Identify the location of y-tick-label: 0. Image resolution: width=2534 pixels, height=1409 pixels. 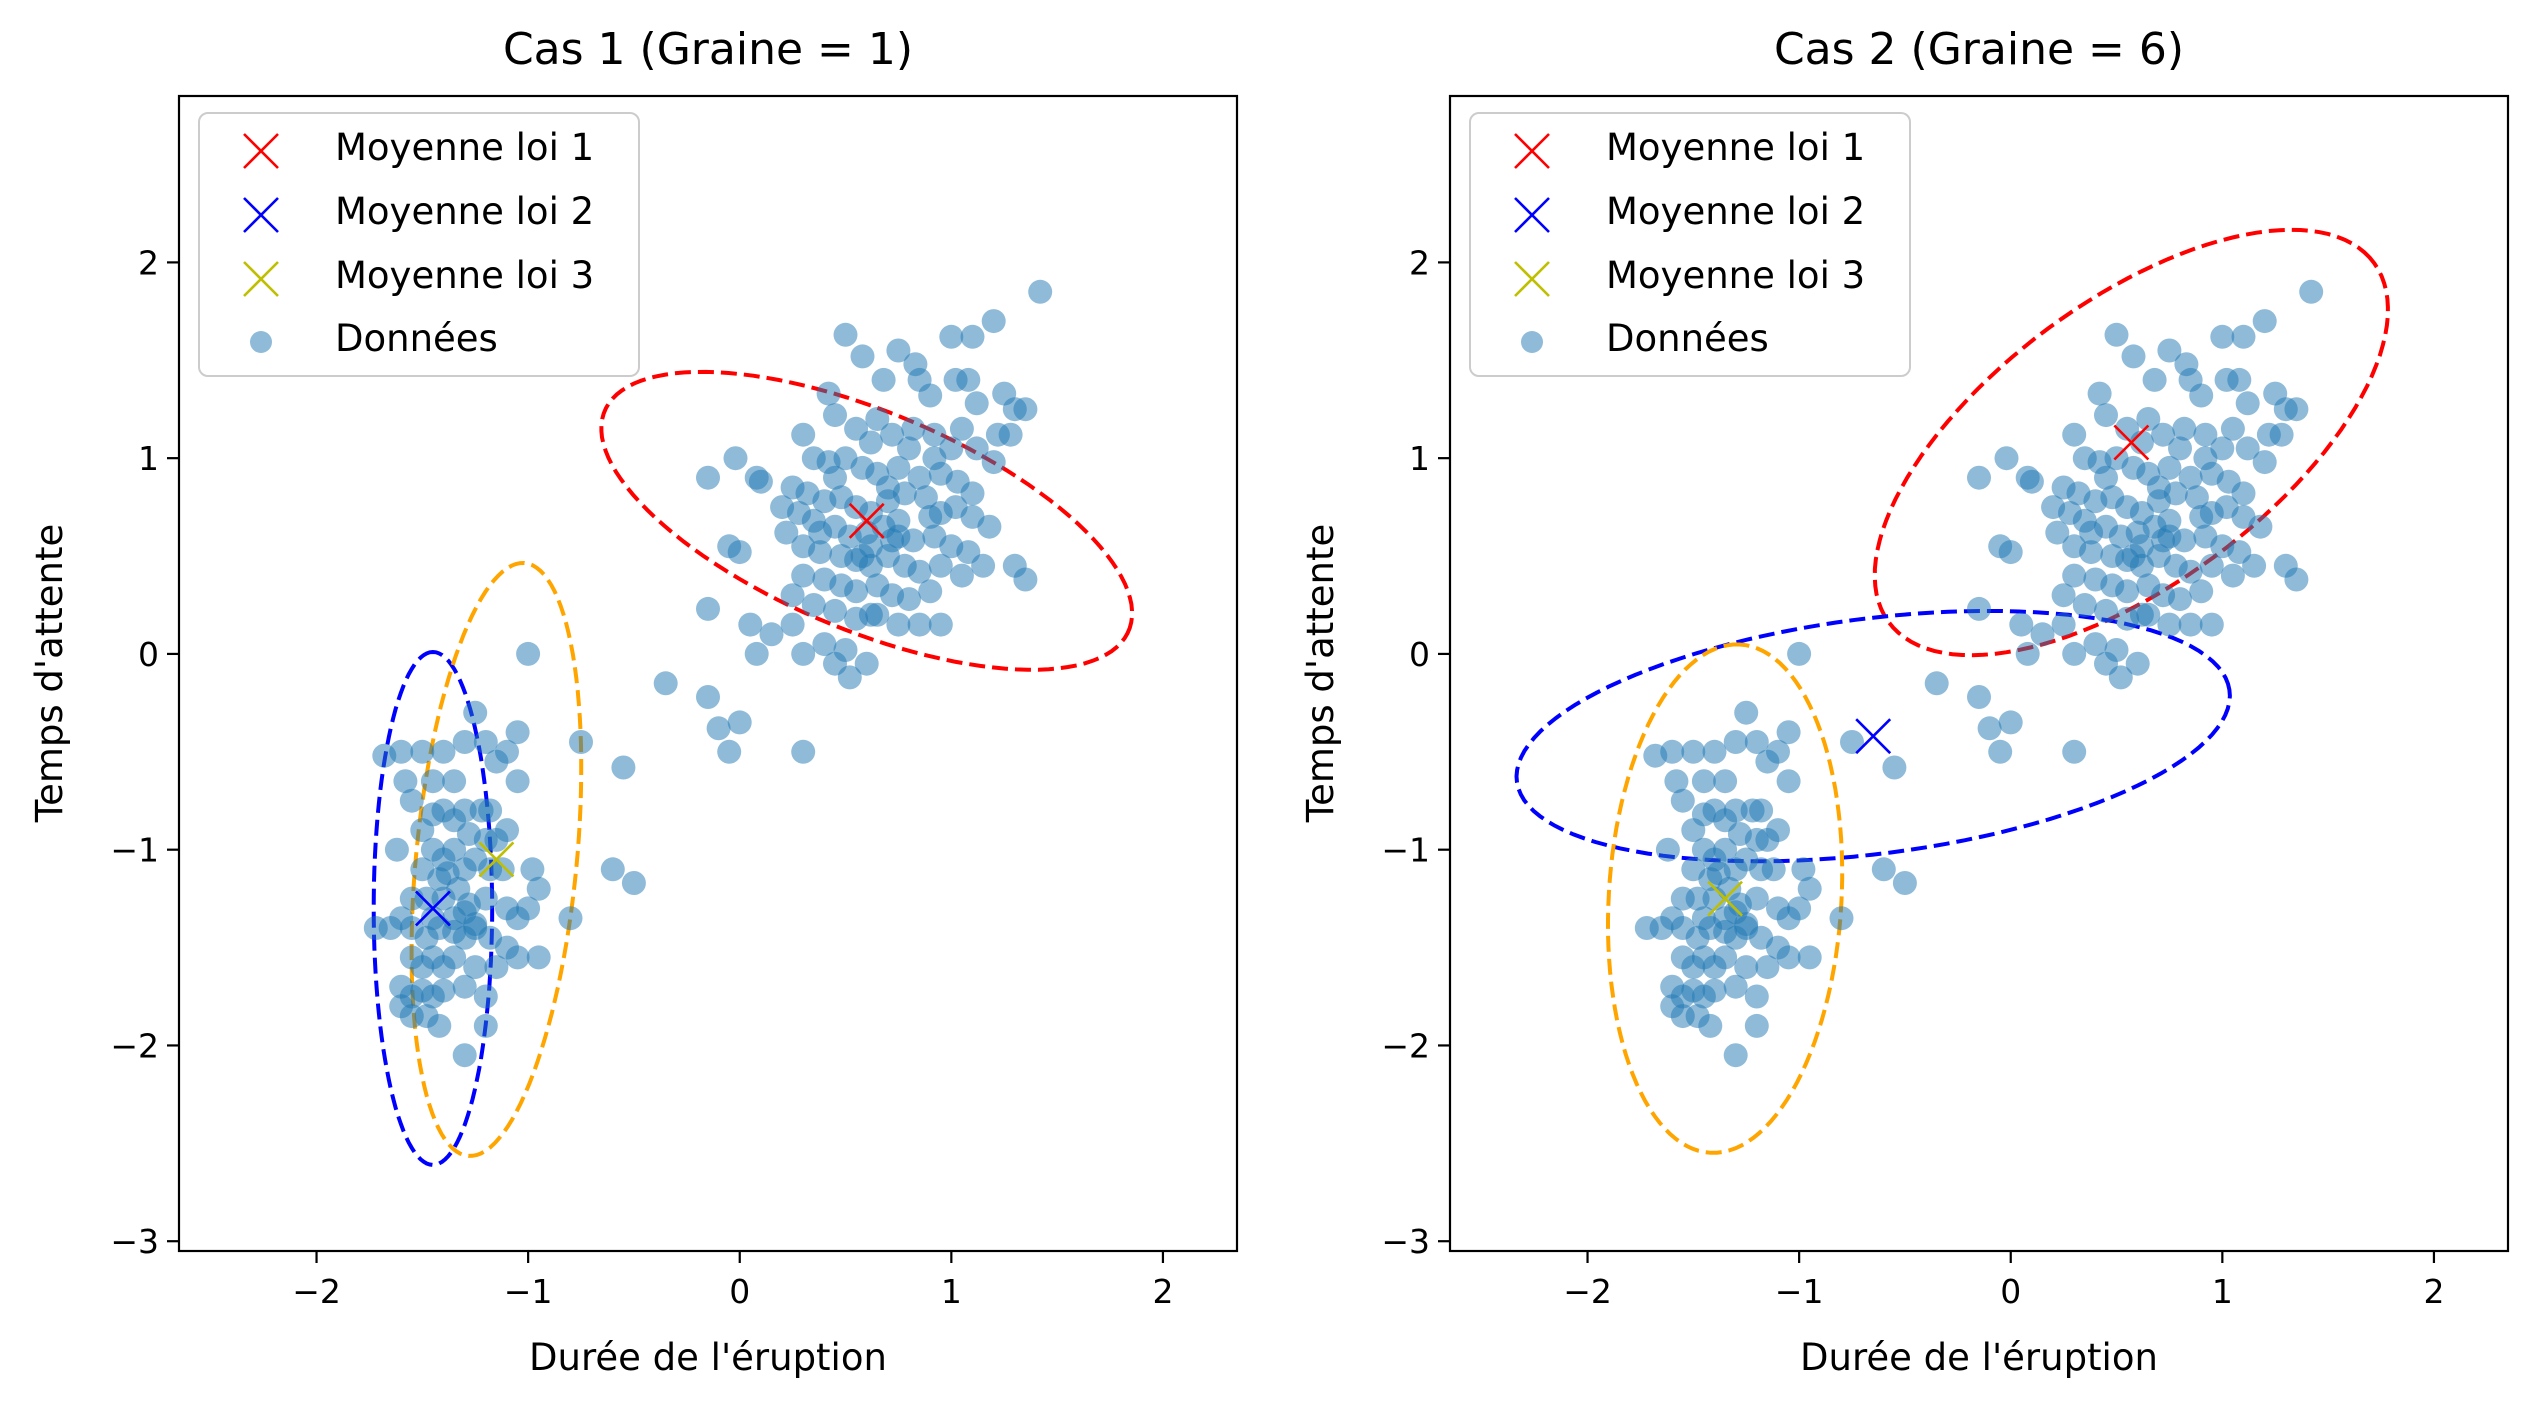
(148, 654).